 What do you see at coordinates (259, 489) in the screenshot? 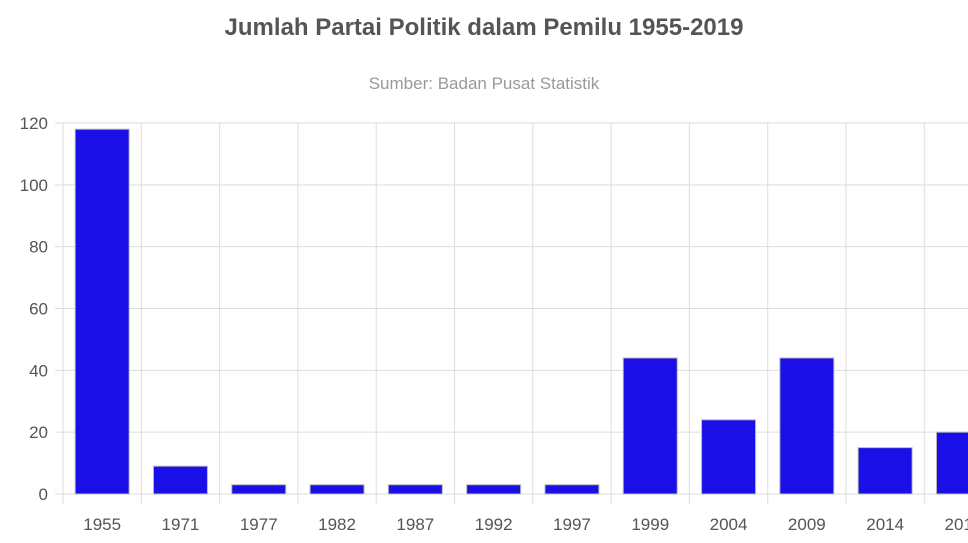
I see `bar-1977` at bounding box center [259, 489].